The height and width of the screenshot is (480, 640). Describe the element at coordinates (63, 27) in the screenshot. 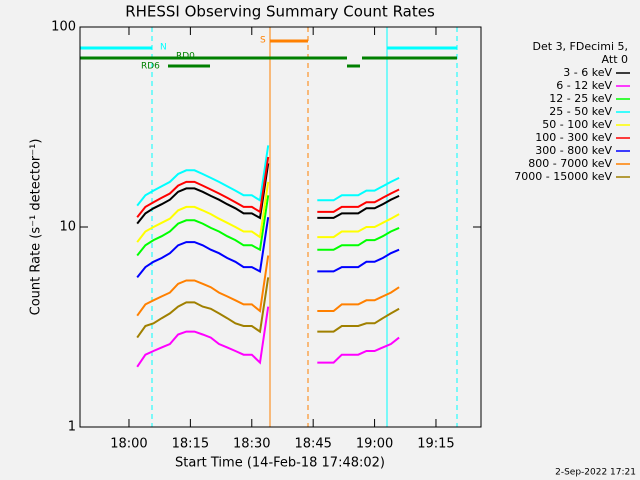

I see `y-tick-label: 100` at that location.